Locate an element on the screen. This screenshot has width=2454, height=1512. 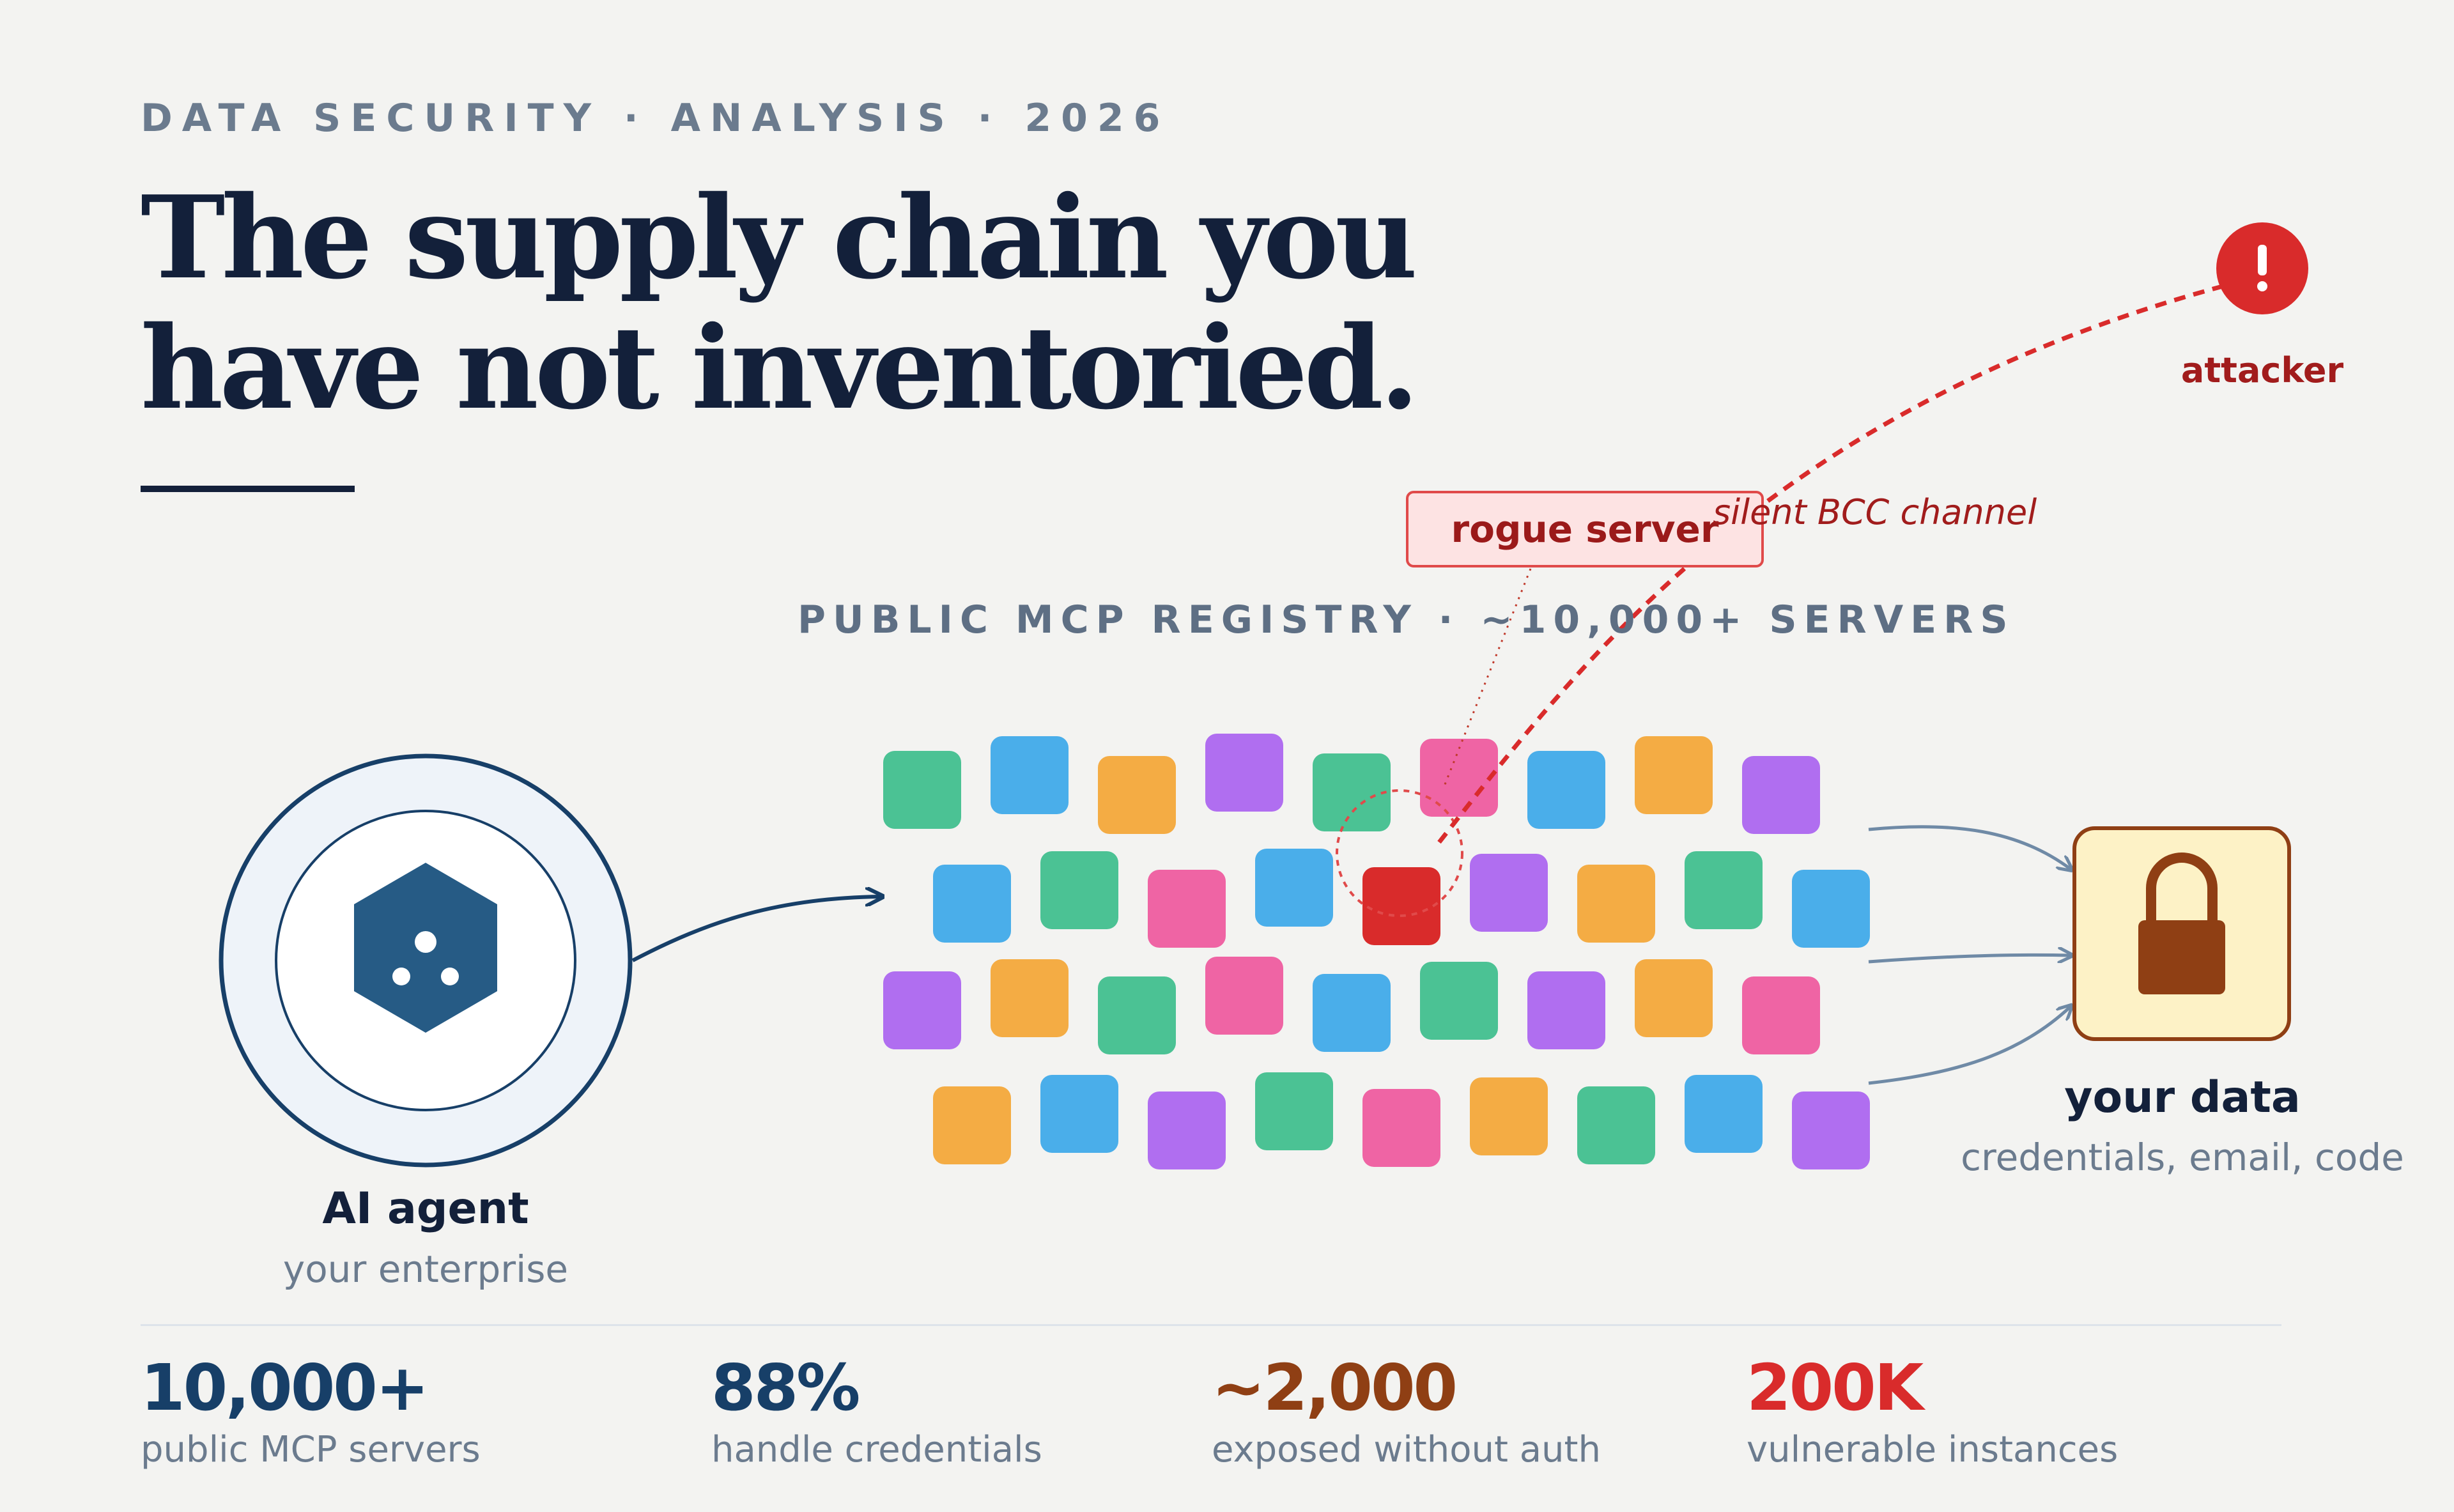
stat-exposed: ~2,000 exposed without auth is located at coordinates (1406, 1410).